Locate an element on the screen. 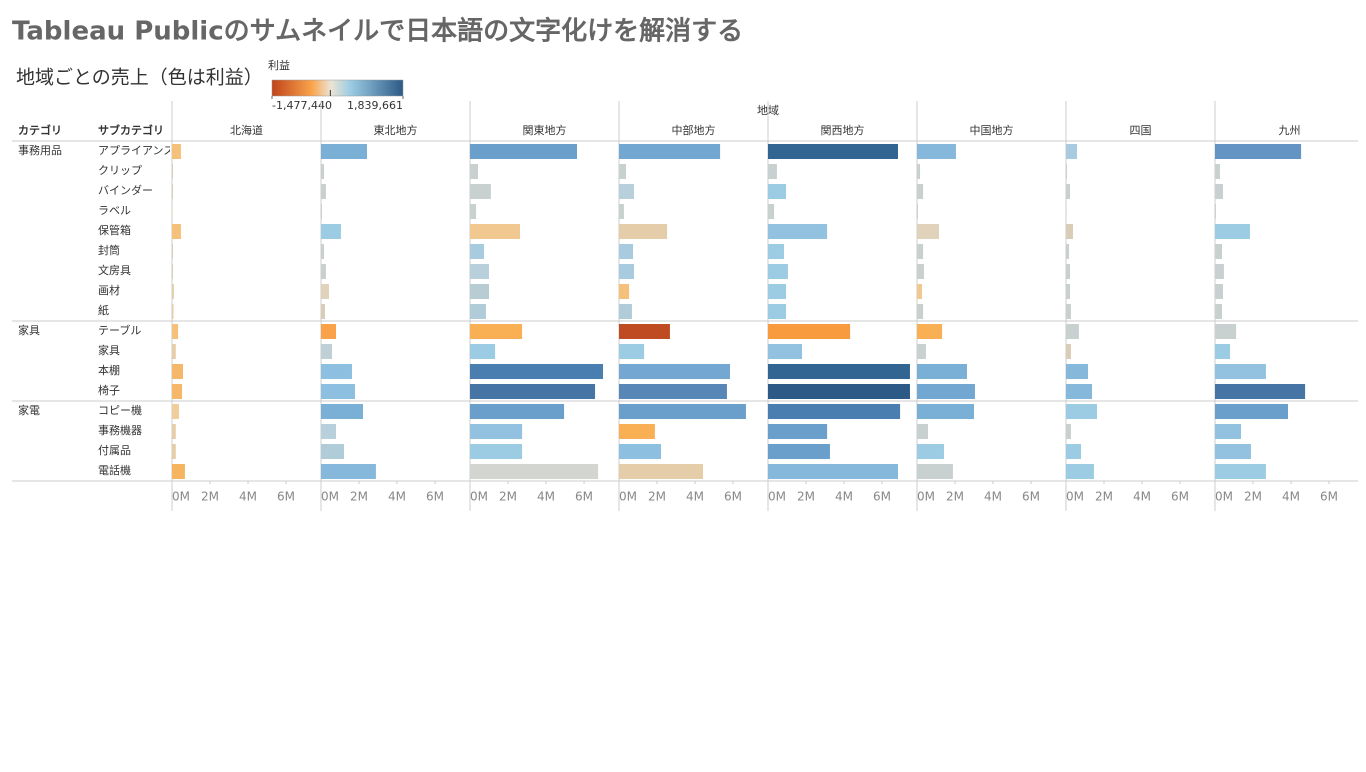  subcategory-label: 事務機器 is located at coordinates (120, 430).